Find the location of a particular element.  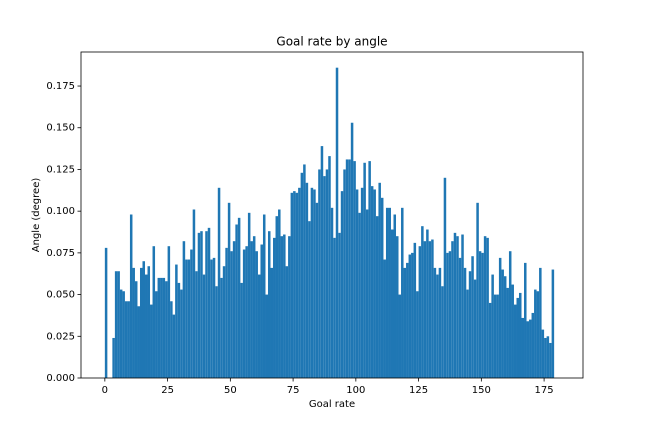

y-tick-label: 0.150 is located at coordinates (60, 128).